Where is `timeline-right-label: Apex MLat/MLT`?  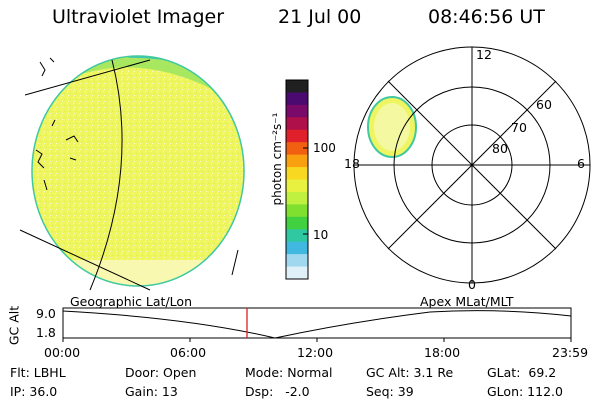
timeline-right-label: Apex MLat/MLT is located at coordinates (467, 301).